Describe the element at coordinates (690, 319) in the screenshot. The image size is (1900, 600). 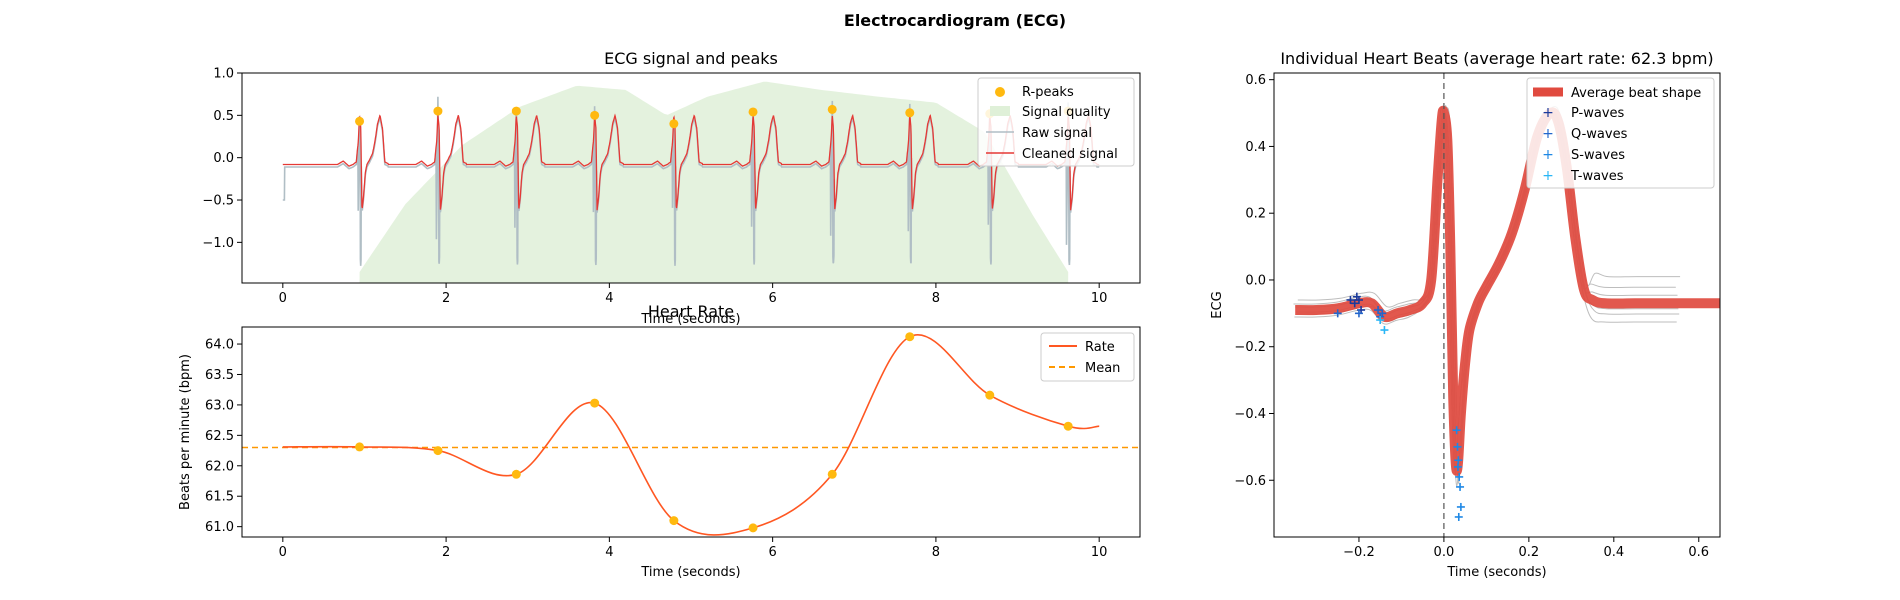
I see `ecg-x-label: Time (seconds)` at that location.